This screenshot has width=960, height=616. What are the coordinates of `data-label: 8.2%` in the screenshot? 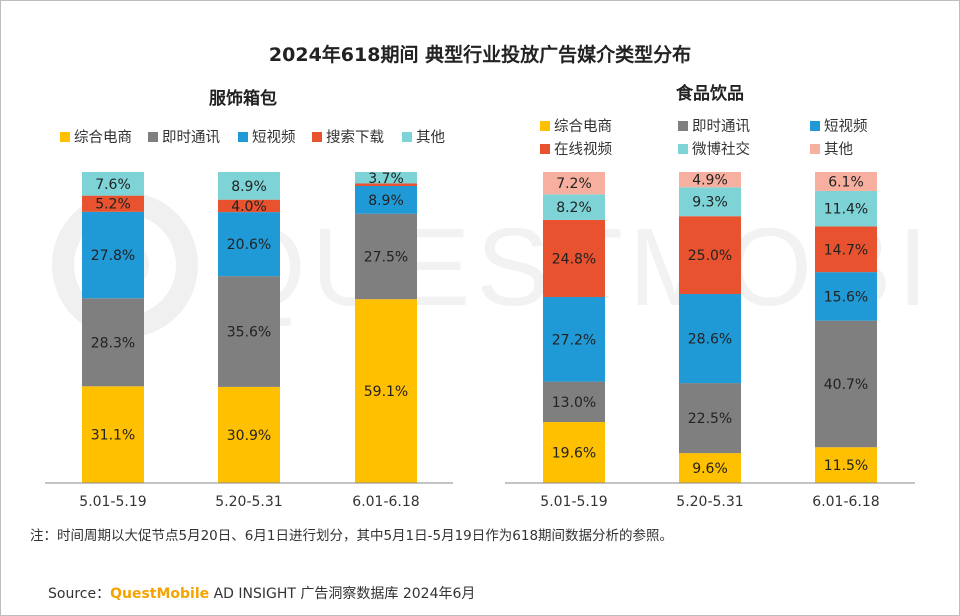 It's located at (574, 208).